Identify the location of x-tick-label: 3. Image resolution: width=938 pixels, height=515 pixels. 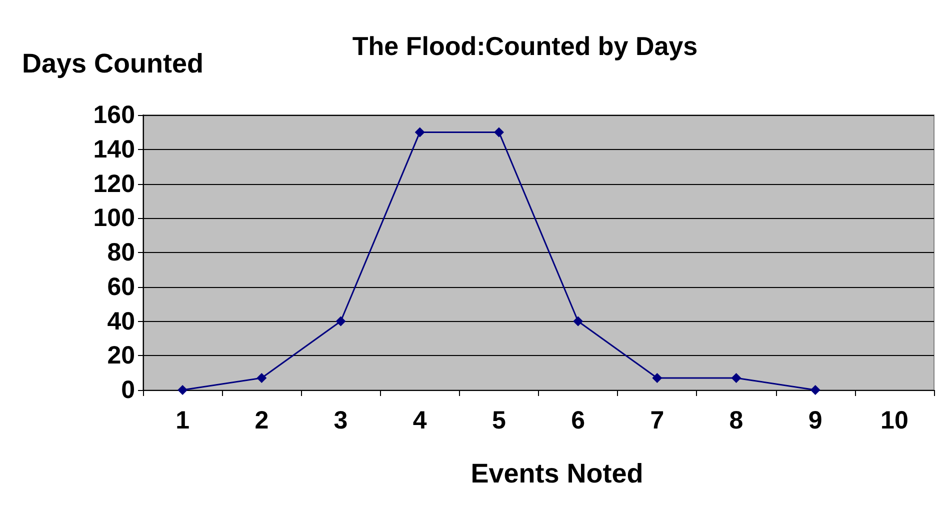
(341, 420).